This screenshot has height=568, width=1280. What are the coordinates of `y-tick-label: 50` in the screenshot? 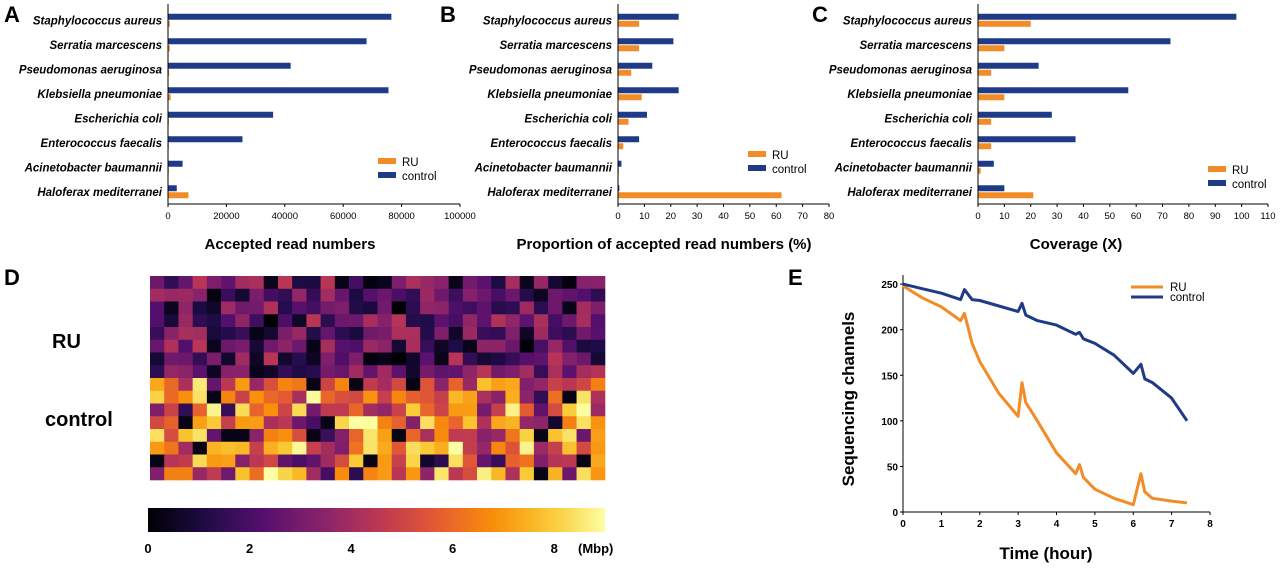 It's located at (893, 467).